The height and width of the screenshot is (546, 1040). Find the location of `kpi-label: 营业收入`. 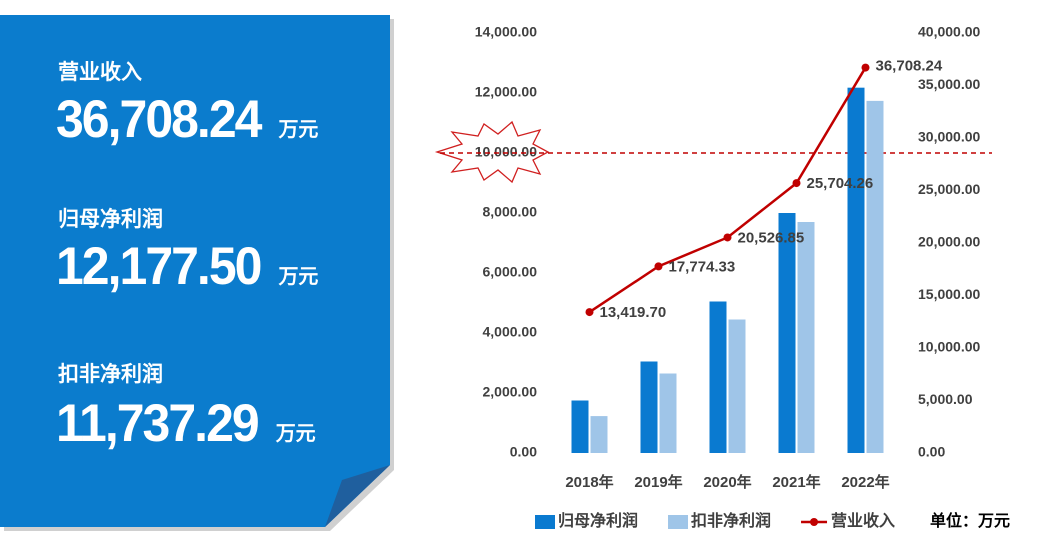

kpi-label: 营业收入 is located at coordinates (100, 72).